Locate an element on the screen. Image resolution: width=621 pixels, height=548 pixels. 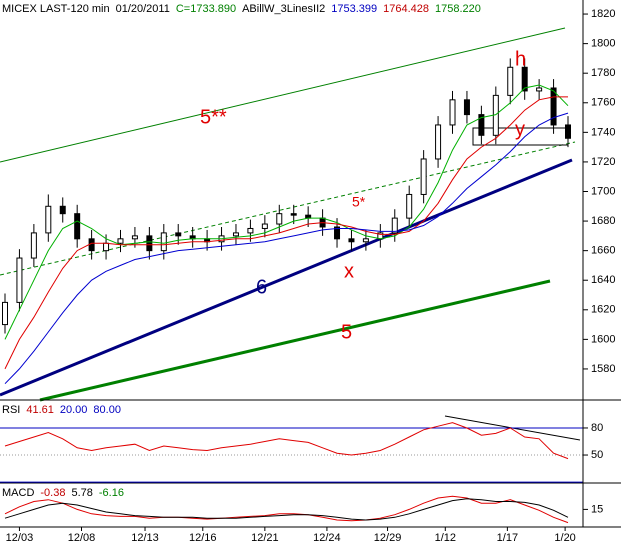
y-tick-label: 1780 is located at coordinates (603, 73).